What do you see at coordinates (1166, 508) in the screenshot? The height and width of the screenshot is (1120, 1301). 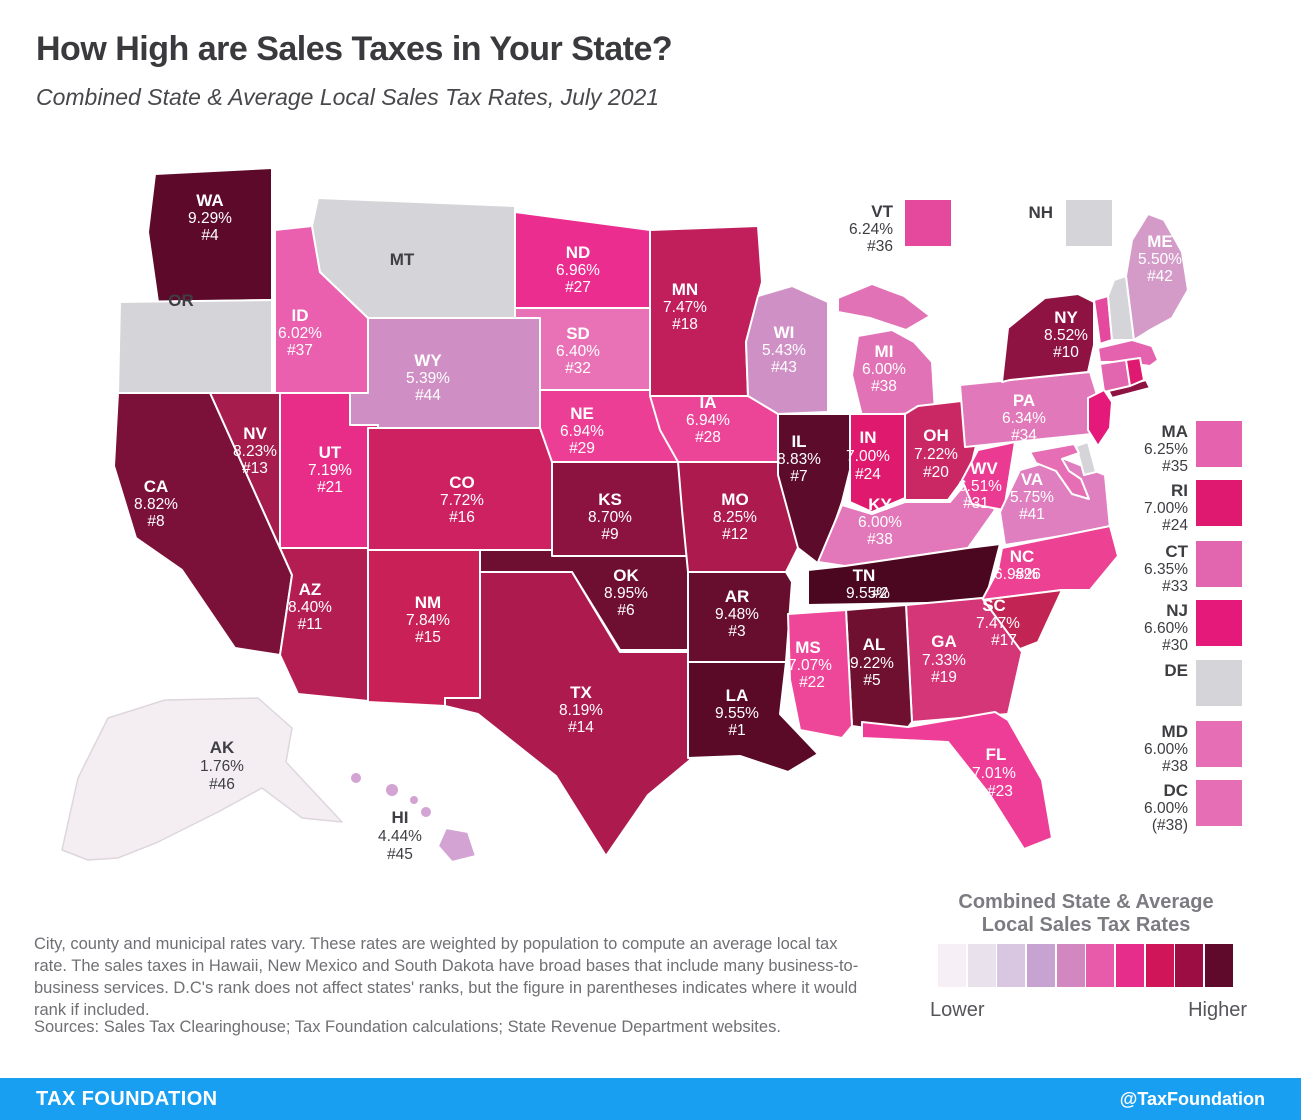 I see `svg-text: 7.00%` at bounding box center [1166, 508].